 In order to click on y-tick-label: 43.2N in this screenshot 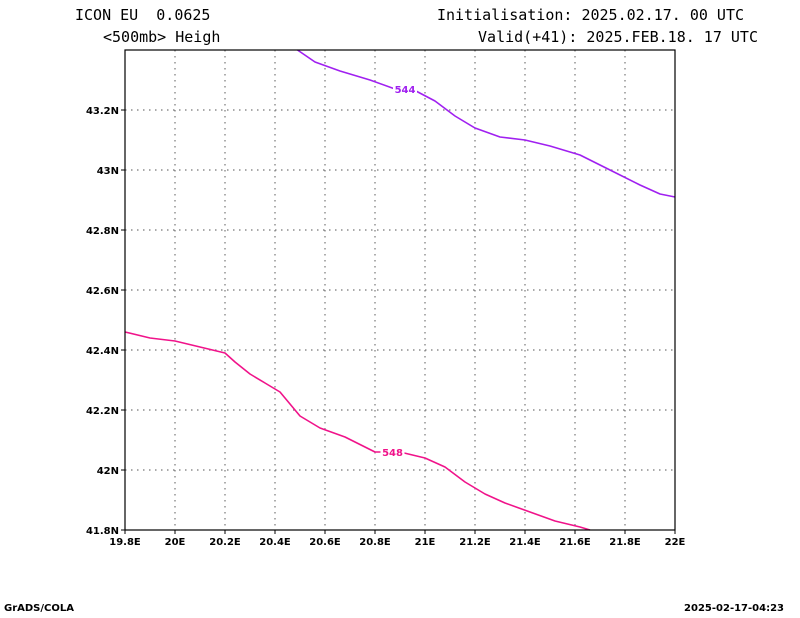, I will do `click(102, 111)`.